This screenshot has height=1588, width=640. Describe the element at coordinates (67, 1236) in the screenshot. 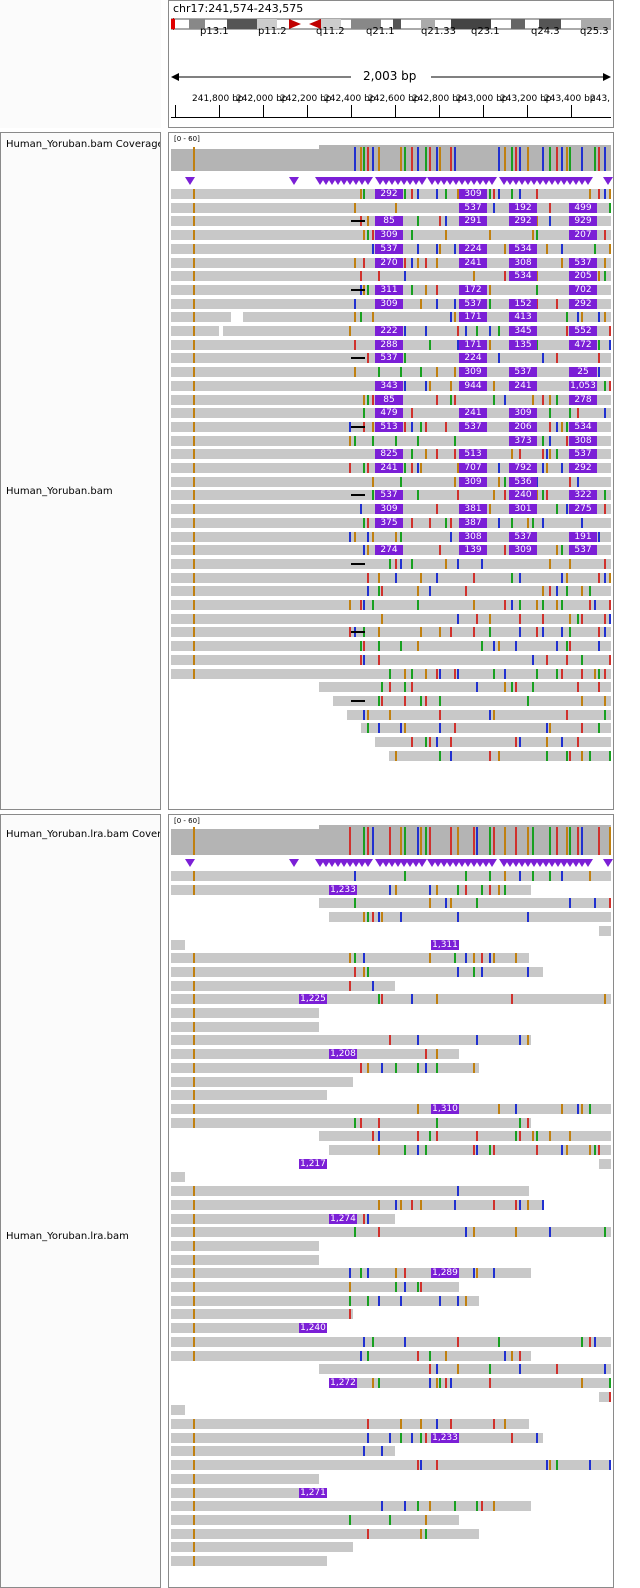

I see `lra-track-name: Human_Yoruban.lra.bam` at that location.